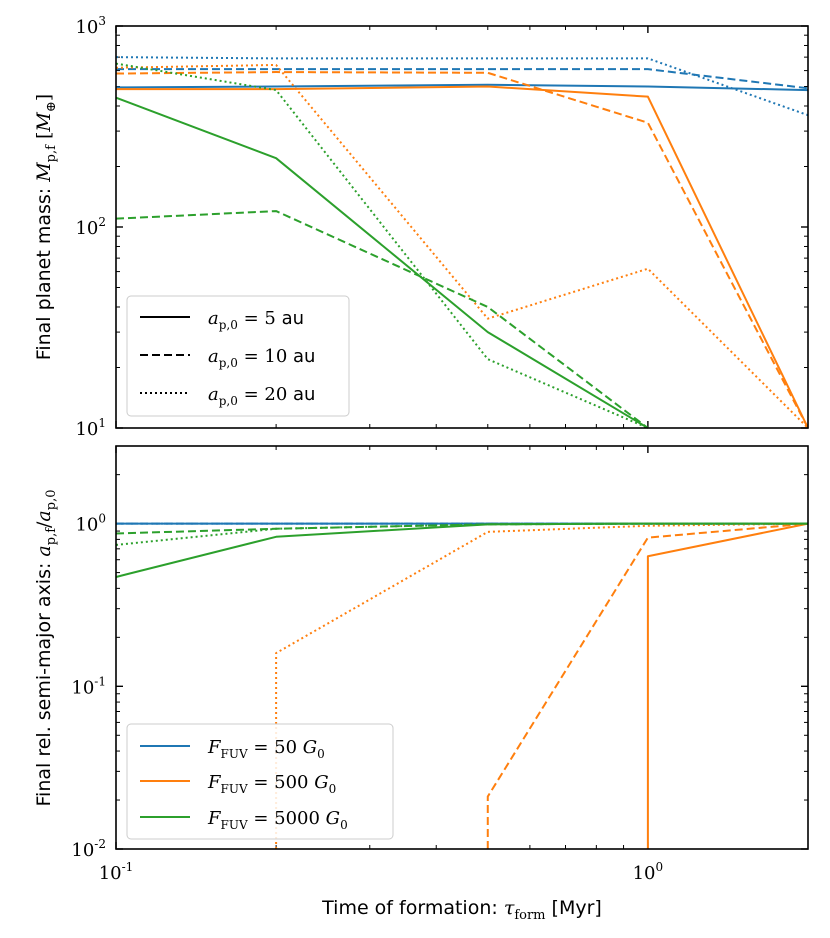 This screenshot has height=938, width=830. I want to click on bottom-ytick-label-1: 10⁻¹, so click(88, 686).